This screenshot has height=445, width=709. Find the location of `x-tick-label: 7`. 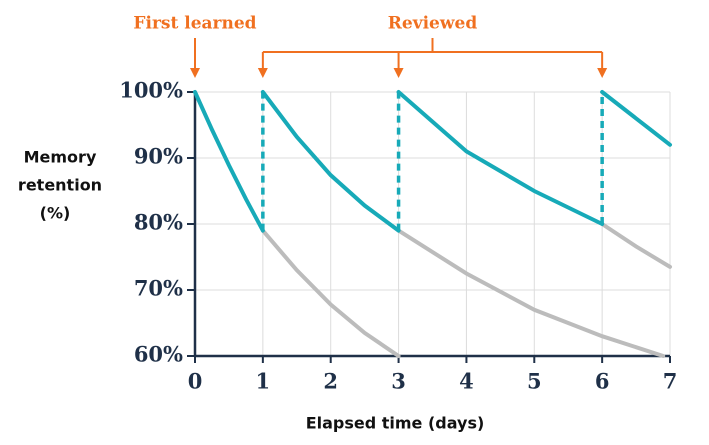

x-tick-label: 7 is located at coordinates (670, 381).